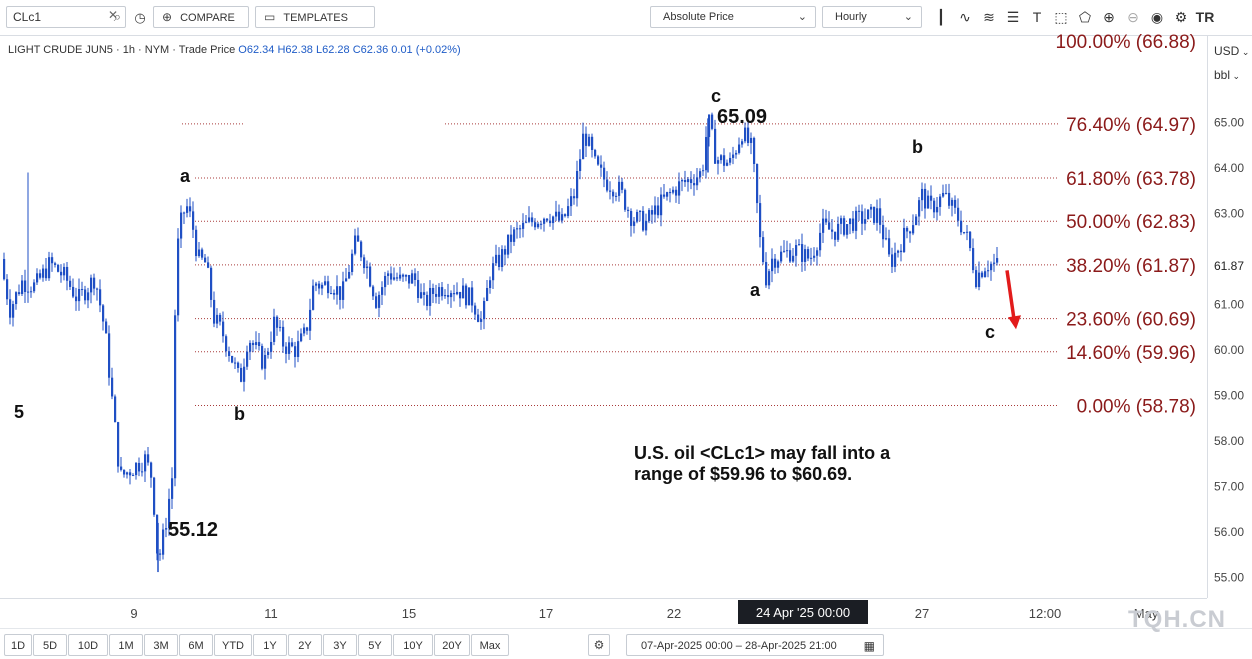 This screenshot has width=1252, height=659. I want to click on text-icon: T, so click(1037, 17).